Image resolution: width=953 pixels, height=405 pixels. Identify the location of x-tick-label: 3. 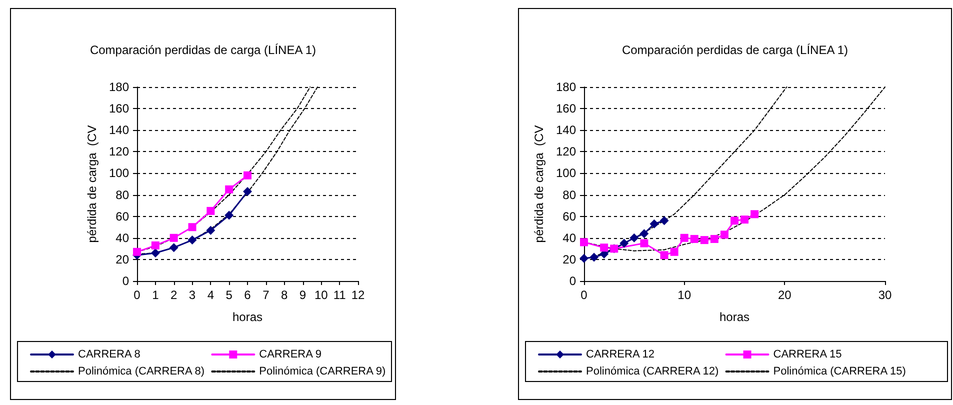
(192, 295).